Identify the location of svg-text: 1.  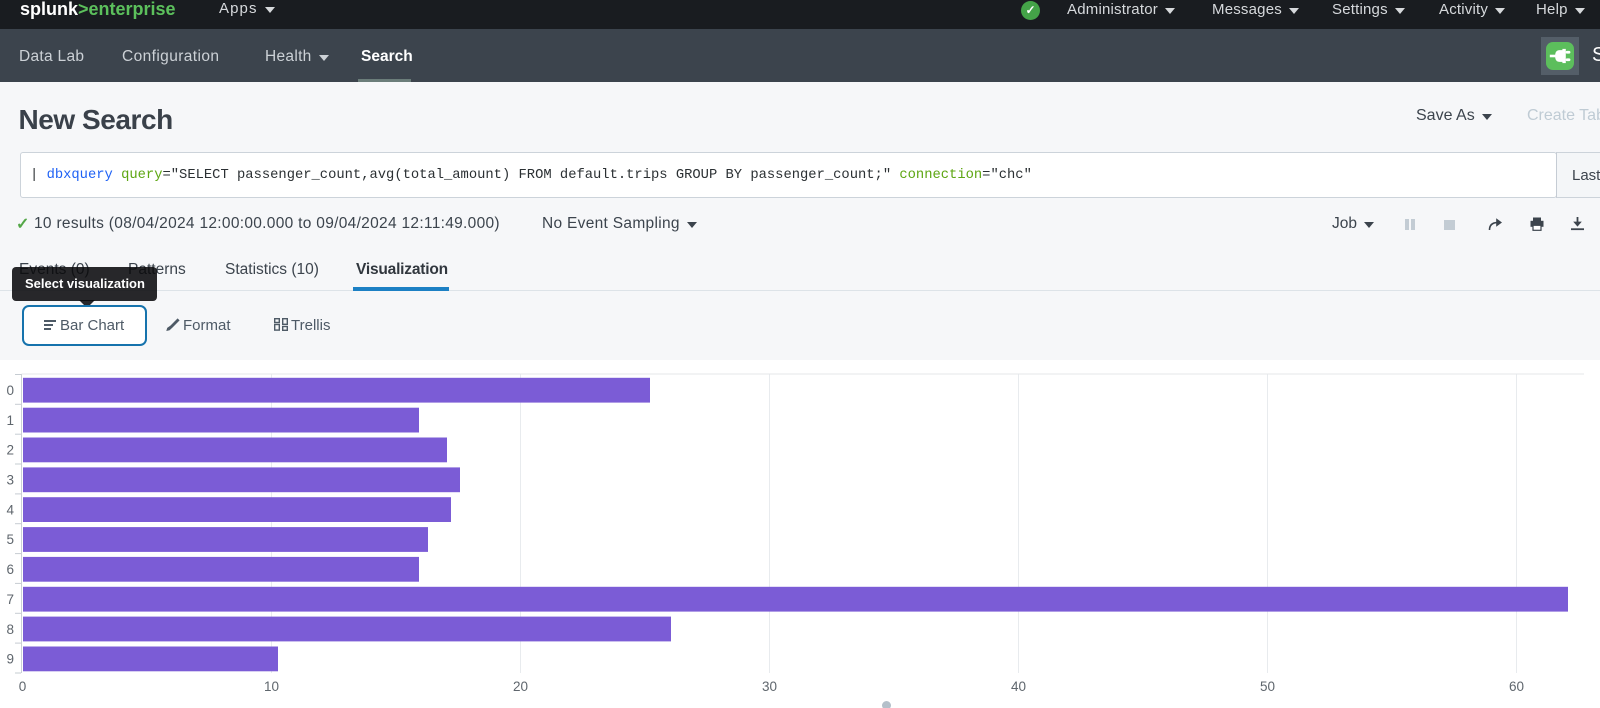
(10, 420).